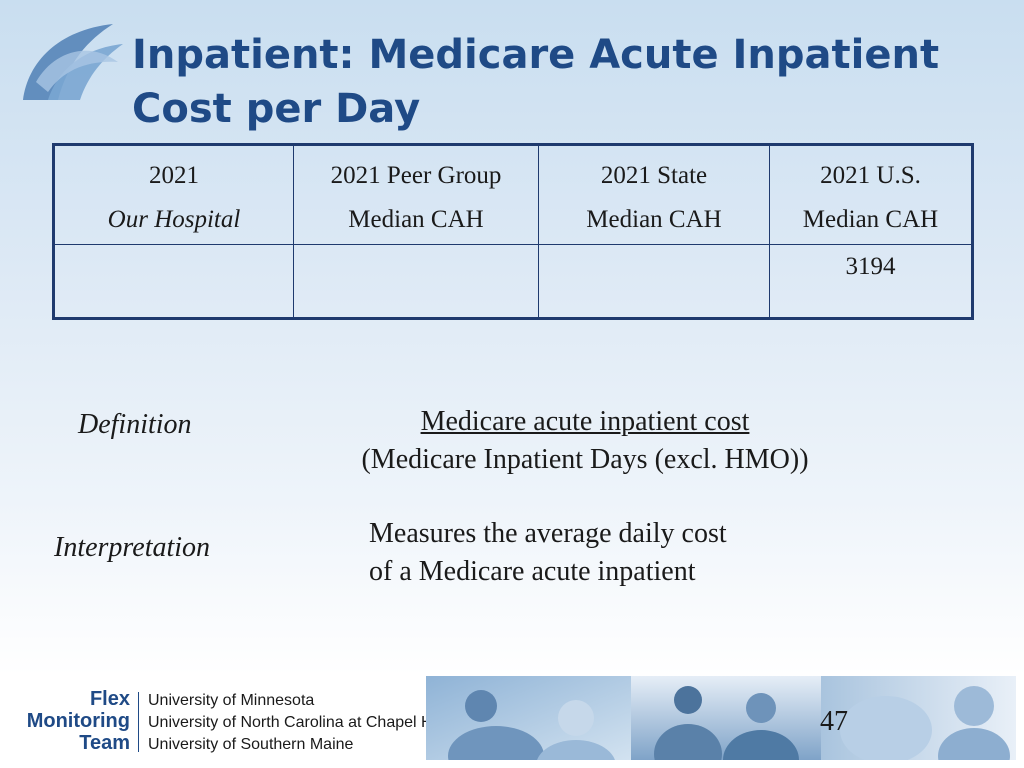 Image resolution: width=1024 pixels, height=768 pixels. I want to click on header-line: 2021 State, so click(654, 175).